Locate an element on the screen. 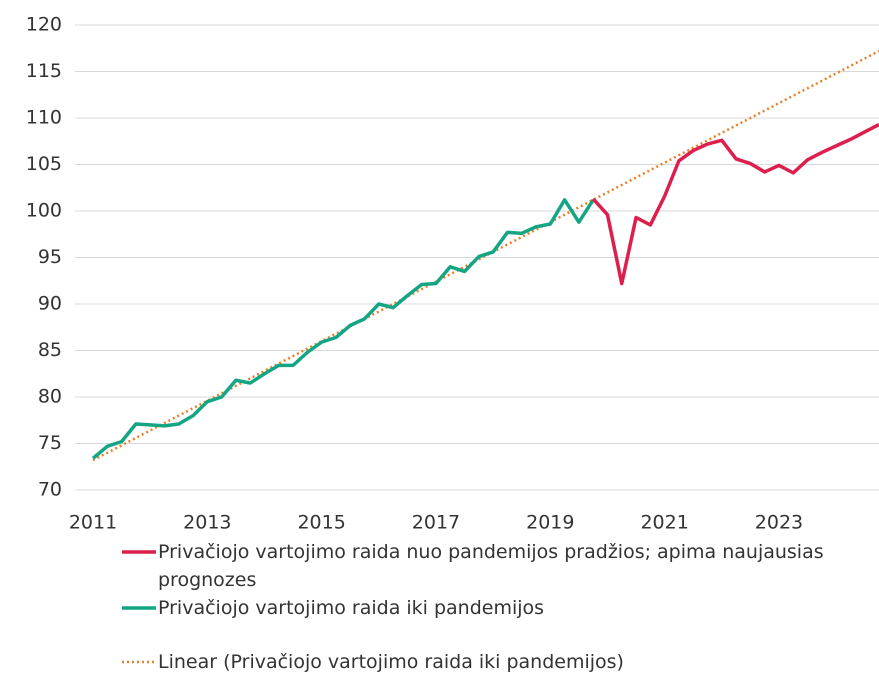 This screenshot has width=879, height=676. x-tick-label: 2015 is located at coordinates (321, 523).